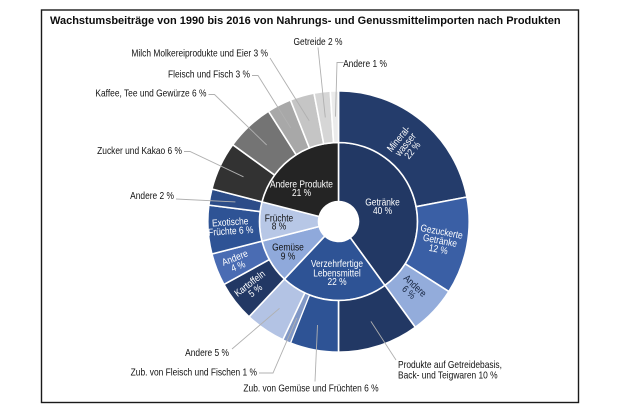 This screenshot has height=420, width=620. I want to click on svg-text: Gemüse, so click(288, 247).